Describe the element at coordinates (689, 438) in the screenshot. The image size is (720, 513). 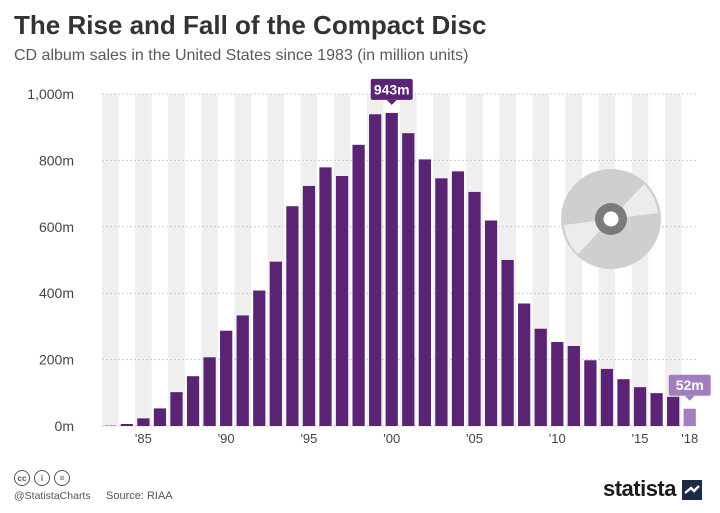
I see `x-tick-label: '18` at that location.